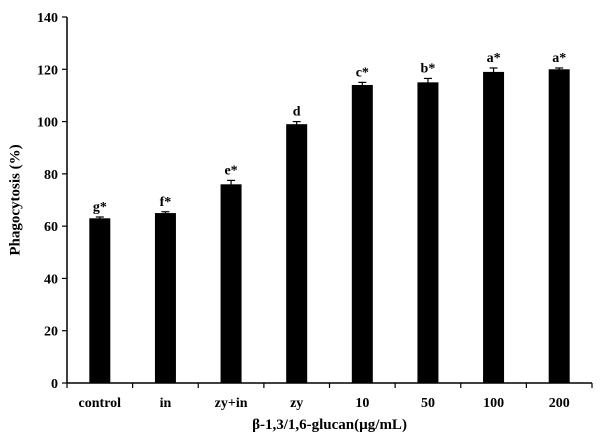  I want to click on y-axis-group: 0 20 40 60 80 100 120 140, so click(52, 201).